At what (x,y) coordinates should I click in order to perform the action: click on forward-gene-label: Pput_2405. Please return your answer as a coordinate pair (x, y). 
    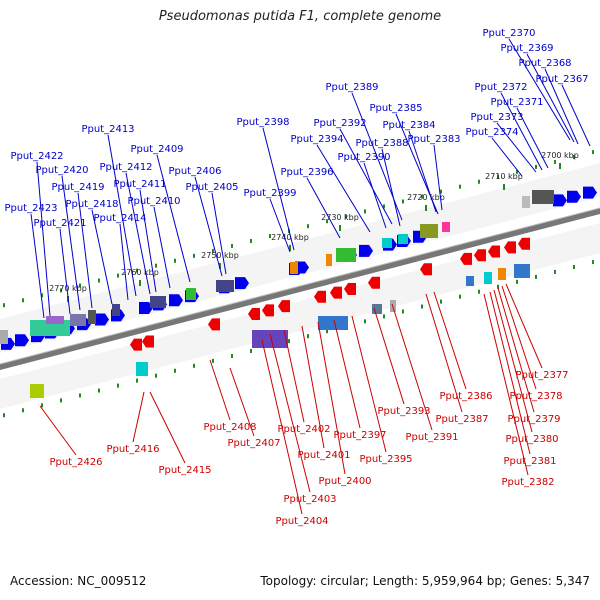
    Looking at the image, I should click on (211, 187).